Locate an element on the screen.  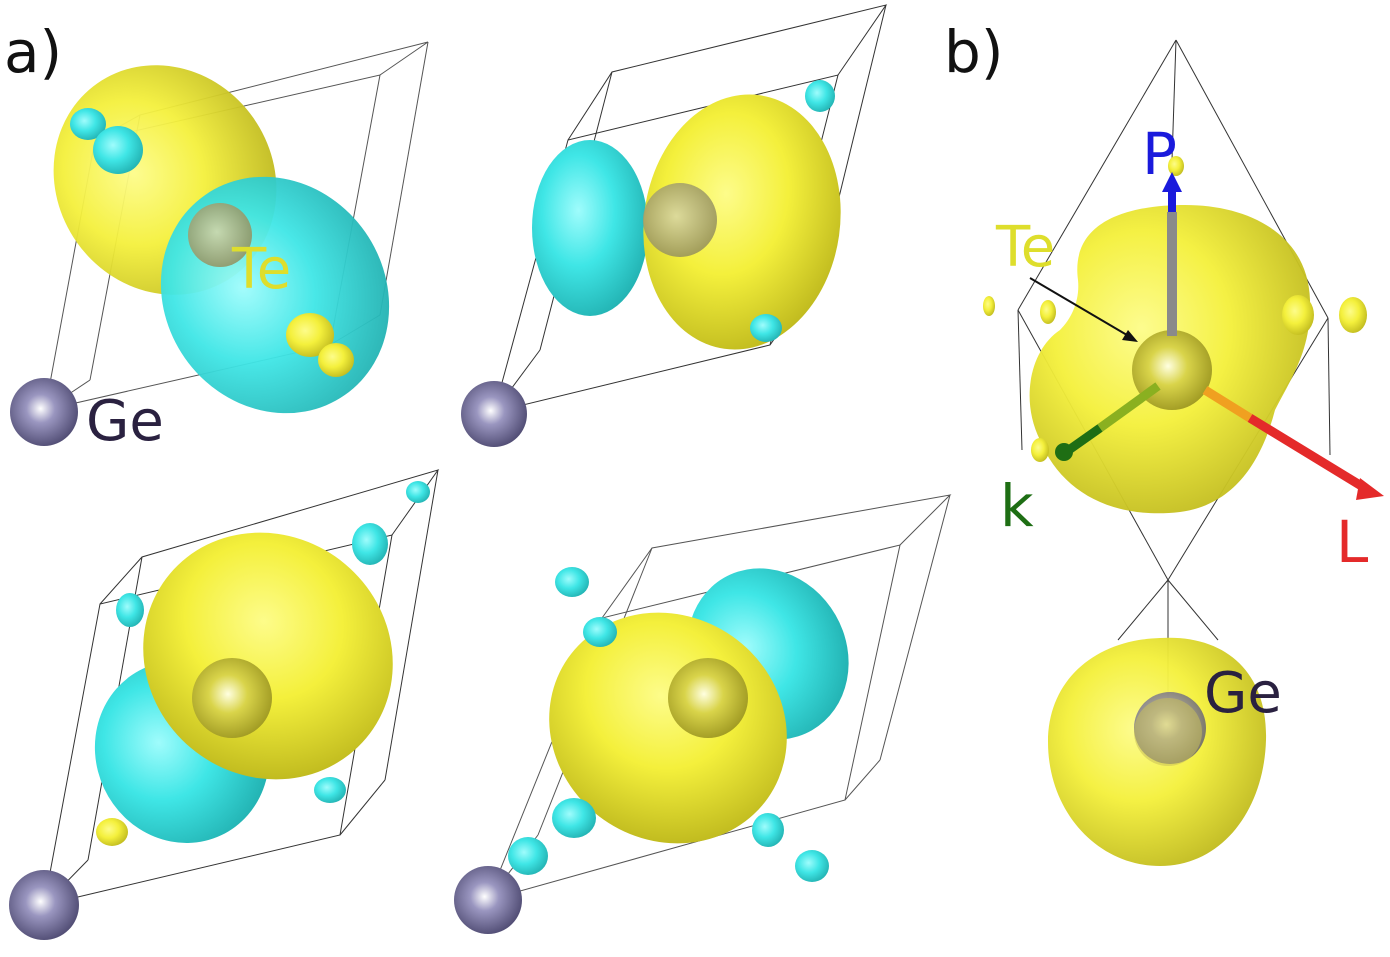
l-axis-arrowhead is located at coordinates (1370, 489).